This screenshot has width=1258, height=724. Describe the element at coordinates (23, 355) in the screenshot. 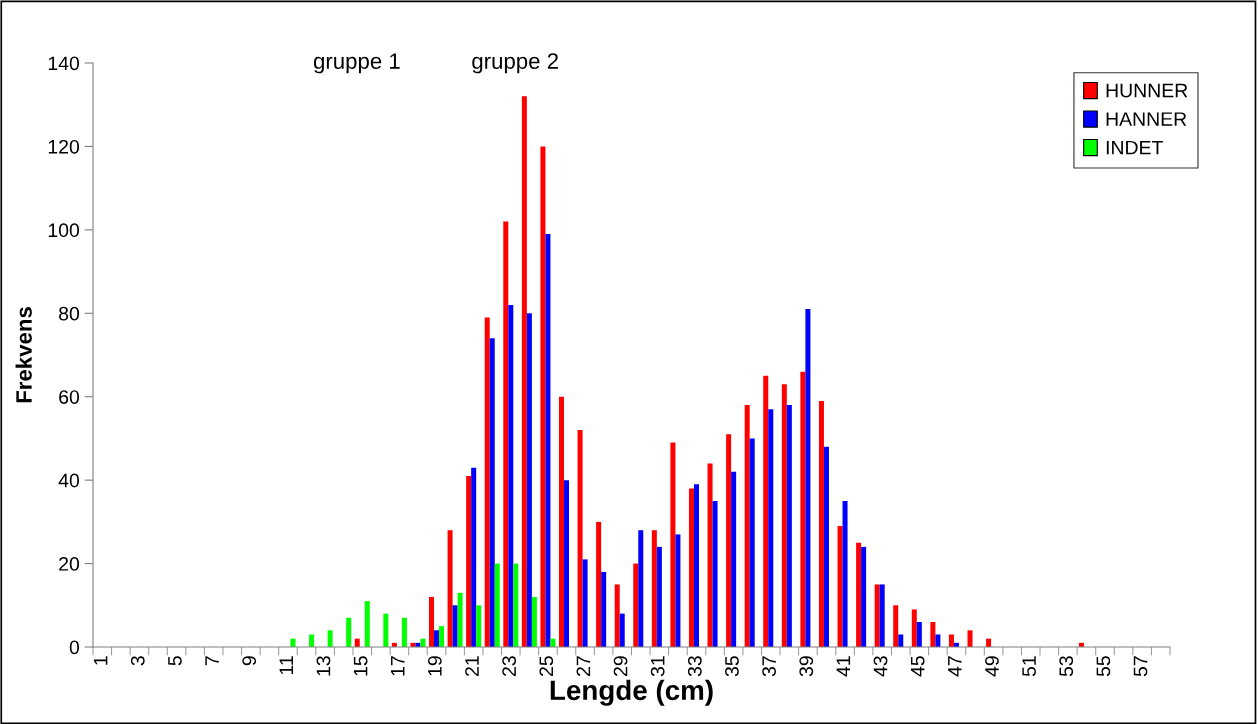

I see `y-axis-title: Frekvens` at that location.